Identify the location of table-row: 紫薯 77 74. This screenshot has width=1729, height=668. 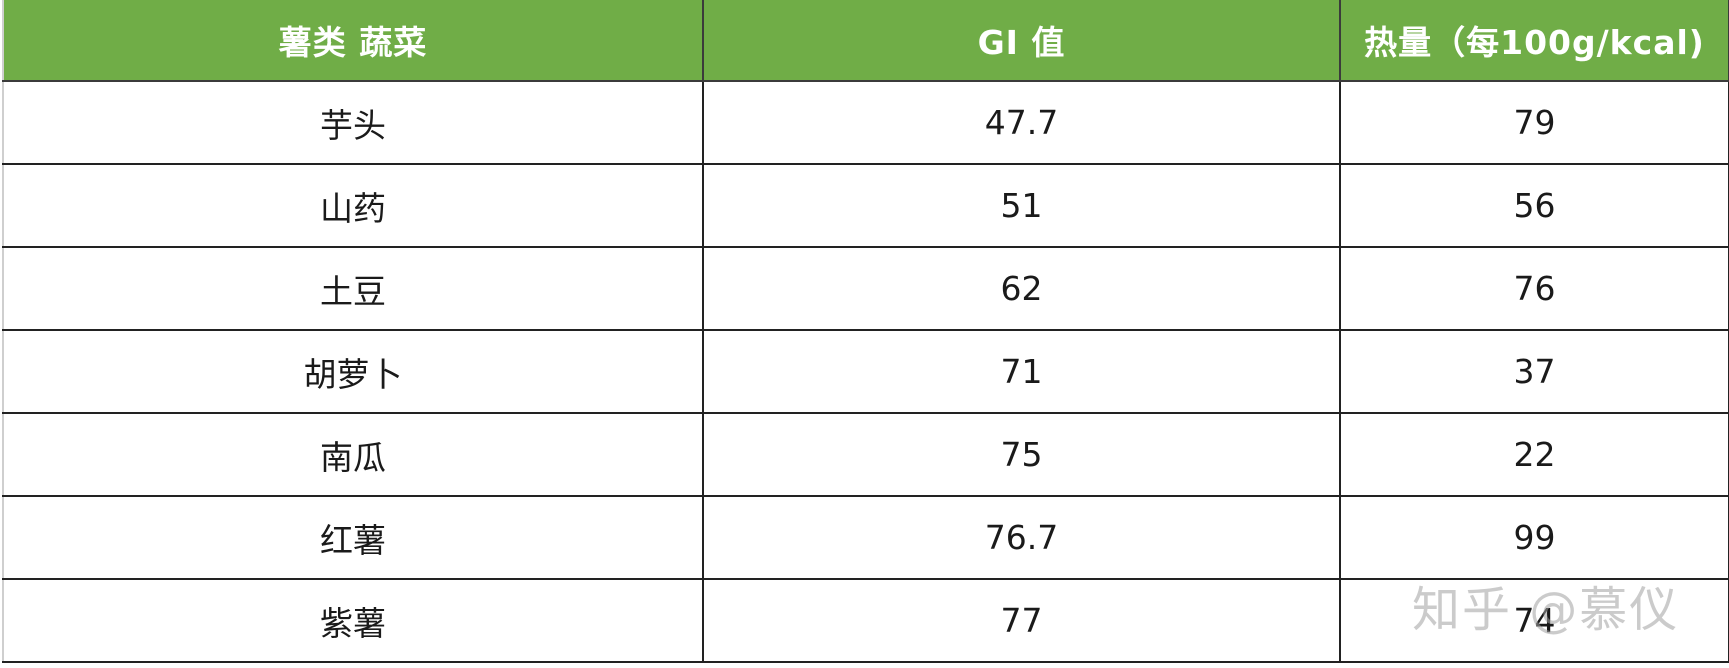
(865, 621).